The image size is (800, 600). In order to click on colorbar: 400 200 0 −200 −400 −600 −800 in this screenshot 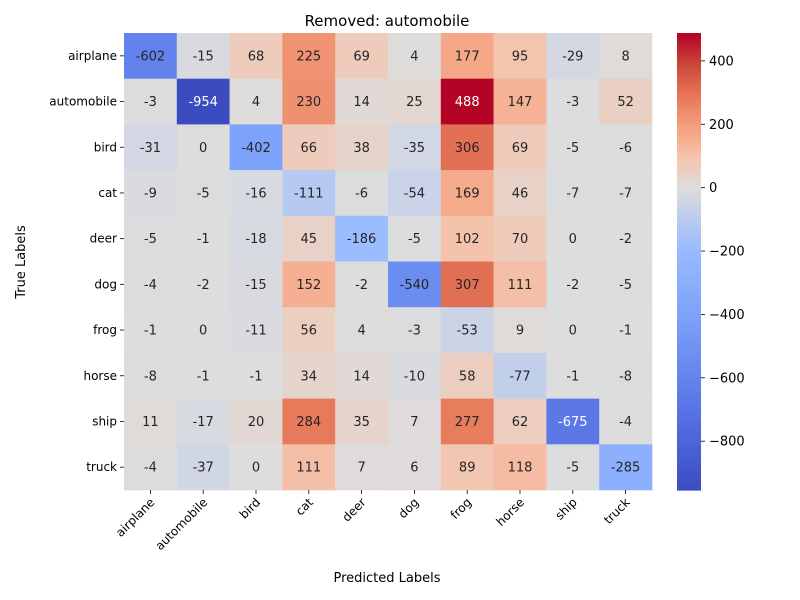, I will do `click(711, 262)`.